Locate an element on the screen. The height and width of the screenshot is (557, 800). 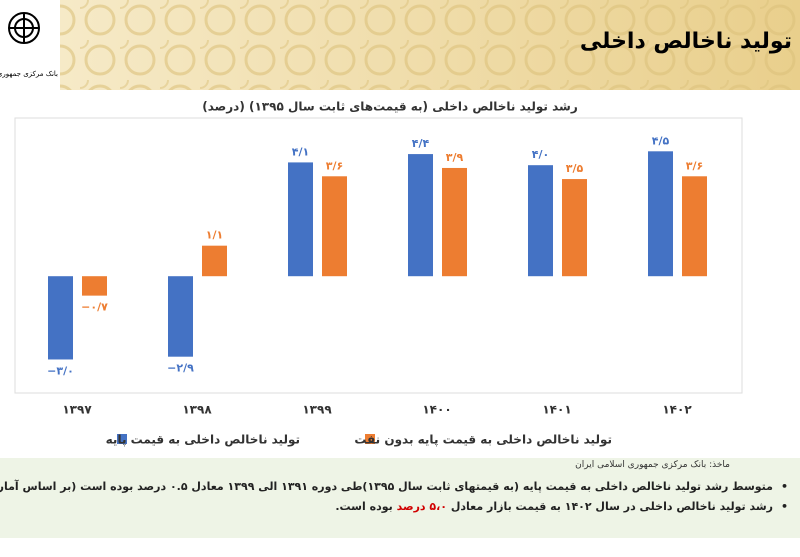
value-label: ۳/۵ is located at coordinates (575, 168).